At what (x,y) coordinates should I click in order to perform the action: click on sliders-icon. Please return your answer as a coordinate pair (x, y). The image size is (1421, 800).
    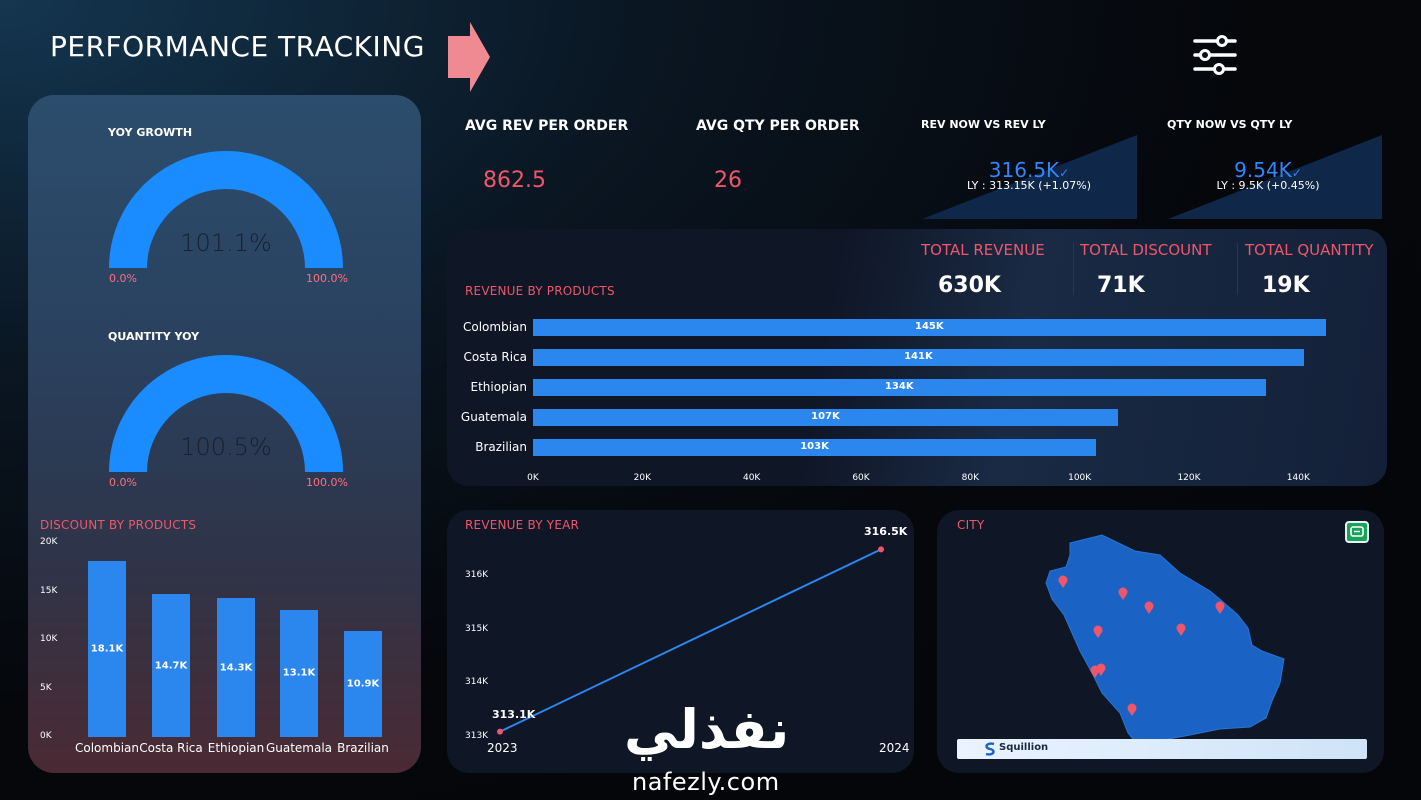
    Looking at the image, I should click on (1215, 57).